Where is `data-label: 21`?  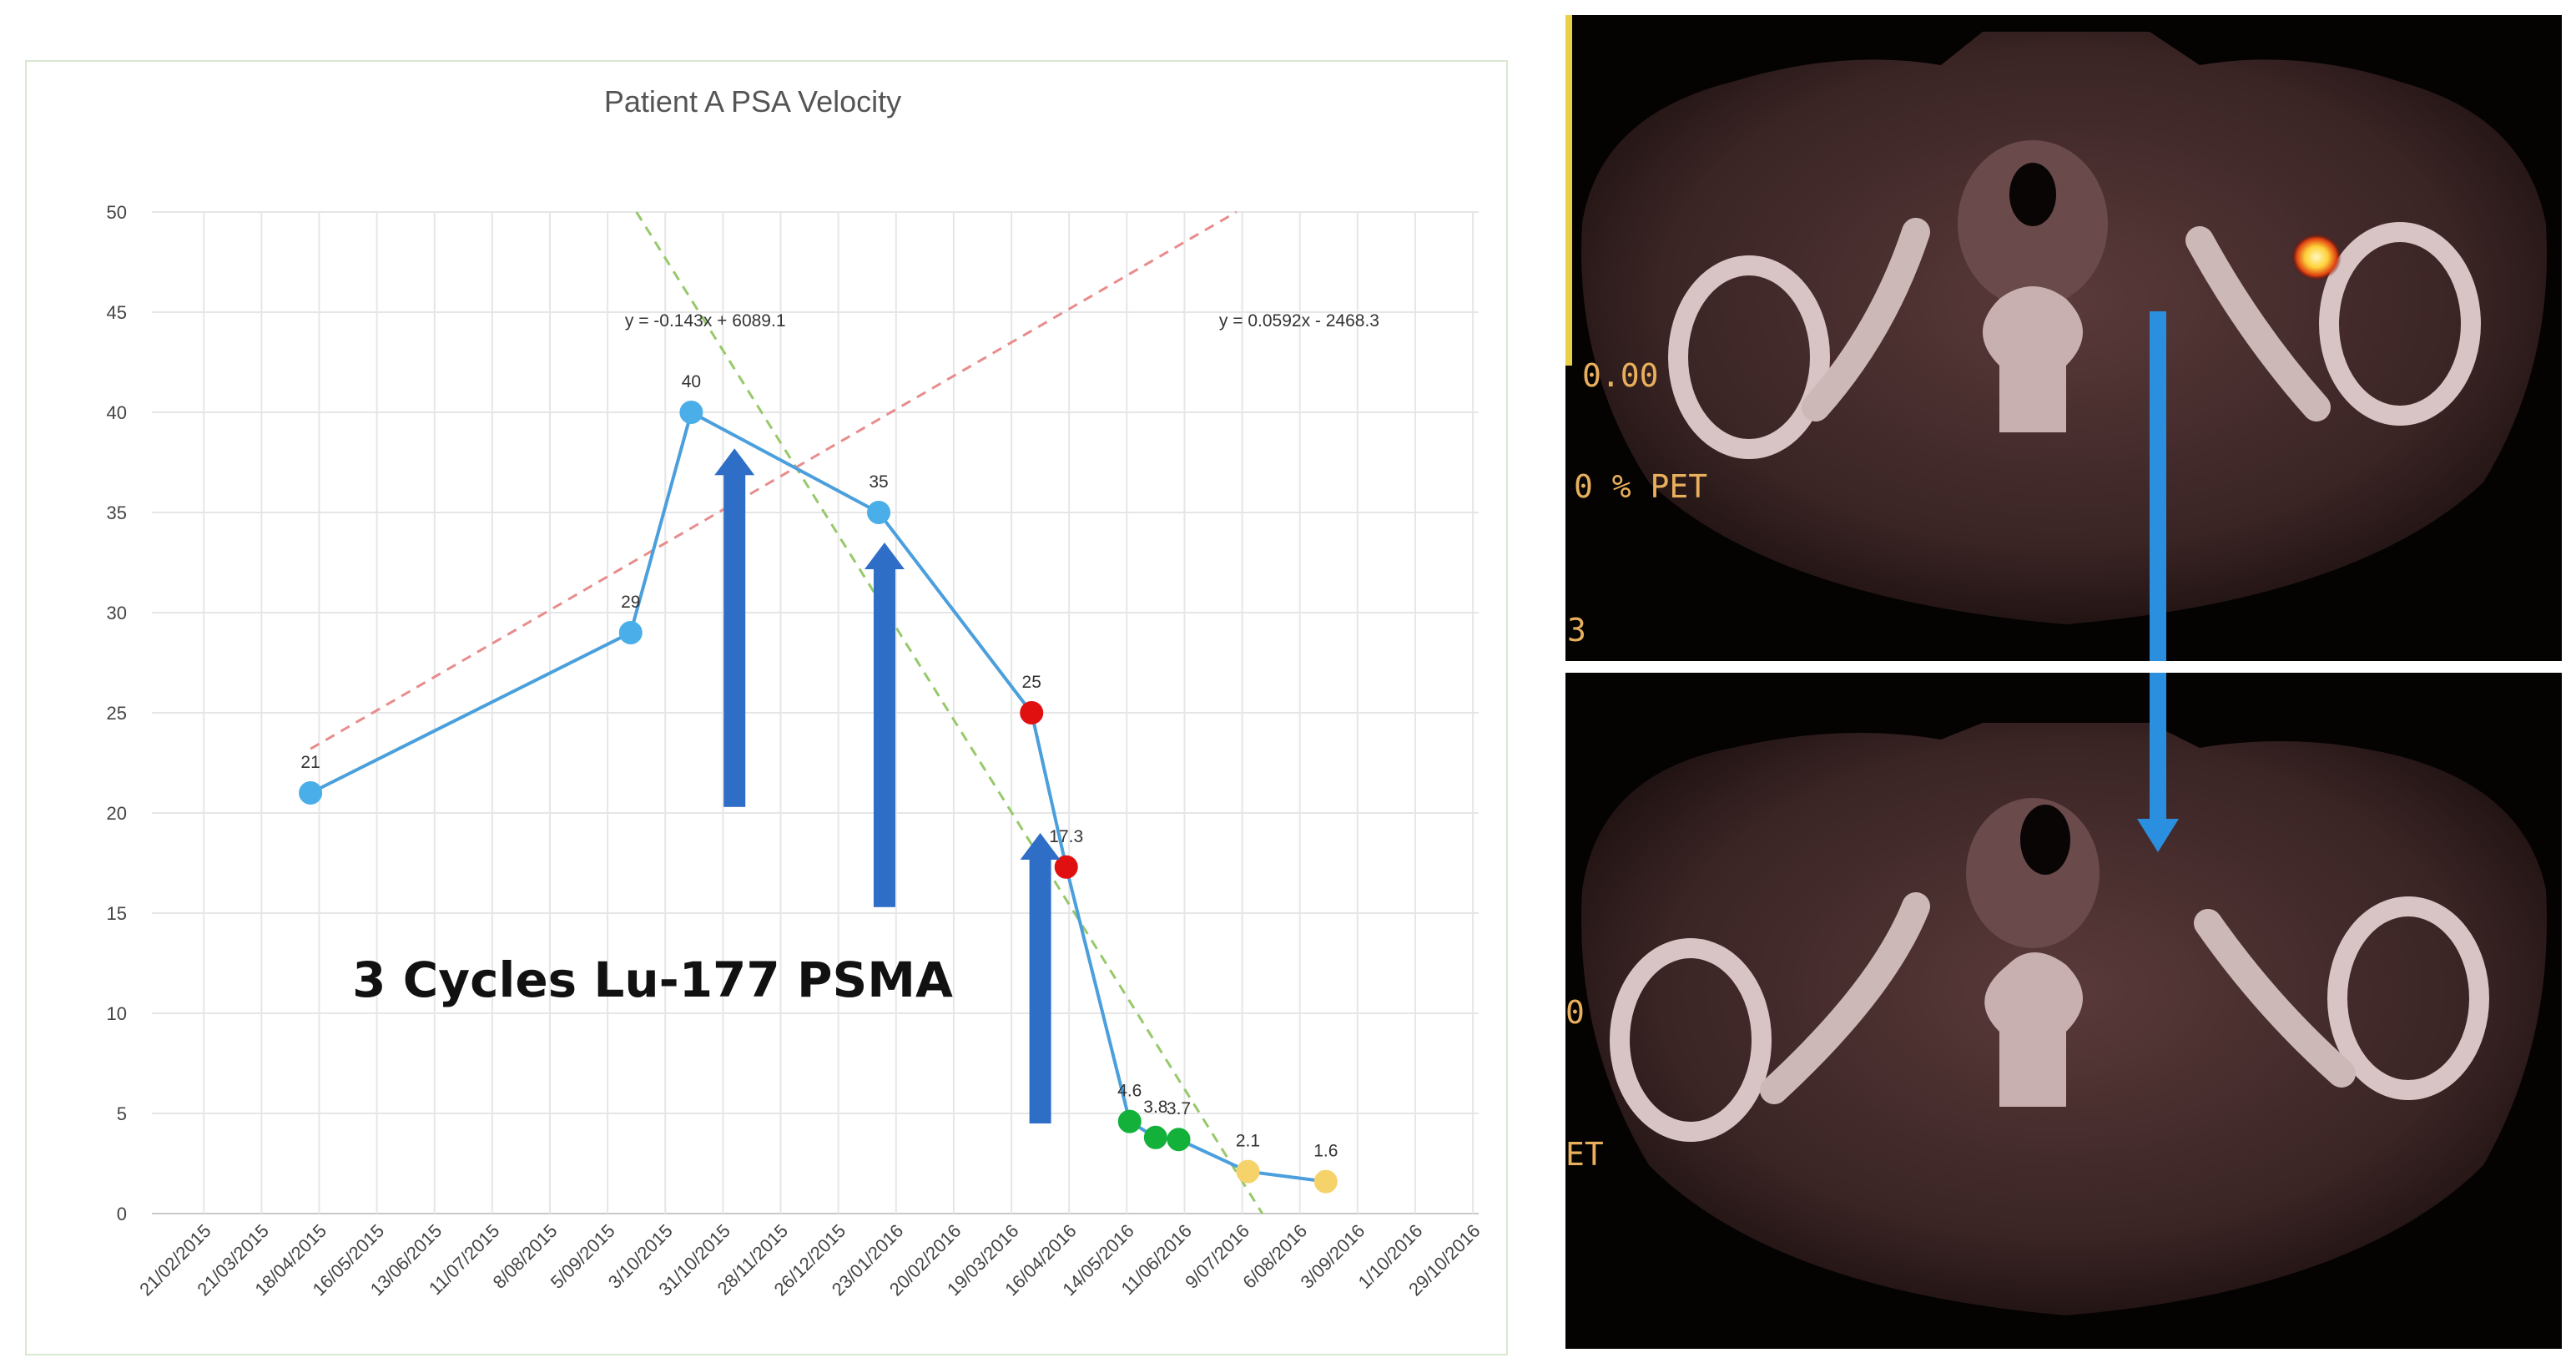
data-label: 21 is located at coordinates (310, 762).